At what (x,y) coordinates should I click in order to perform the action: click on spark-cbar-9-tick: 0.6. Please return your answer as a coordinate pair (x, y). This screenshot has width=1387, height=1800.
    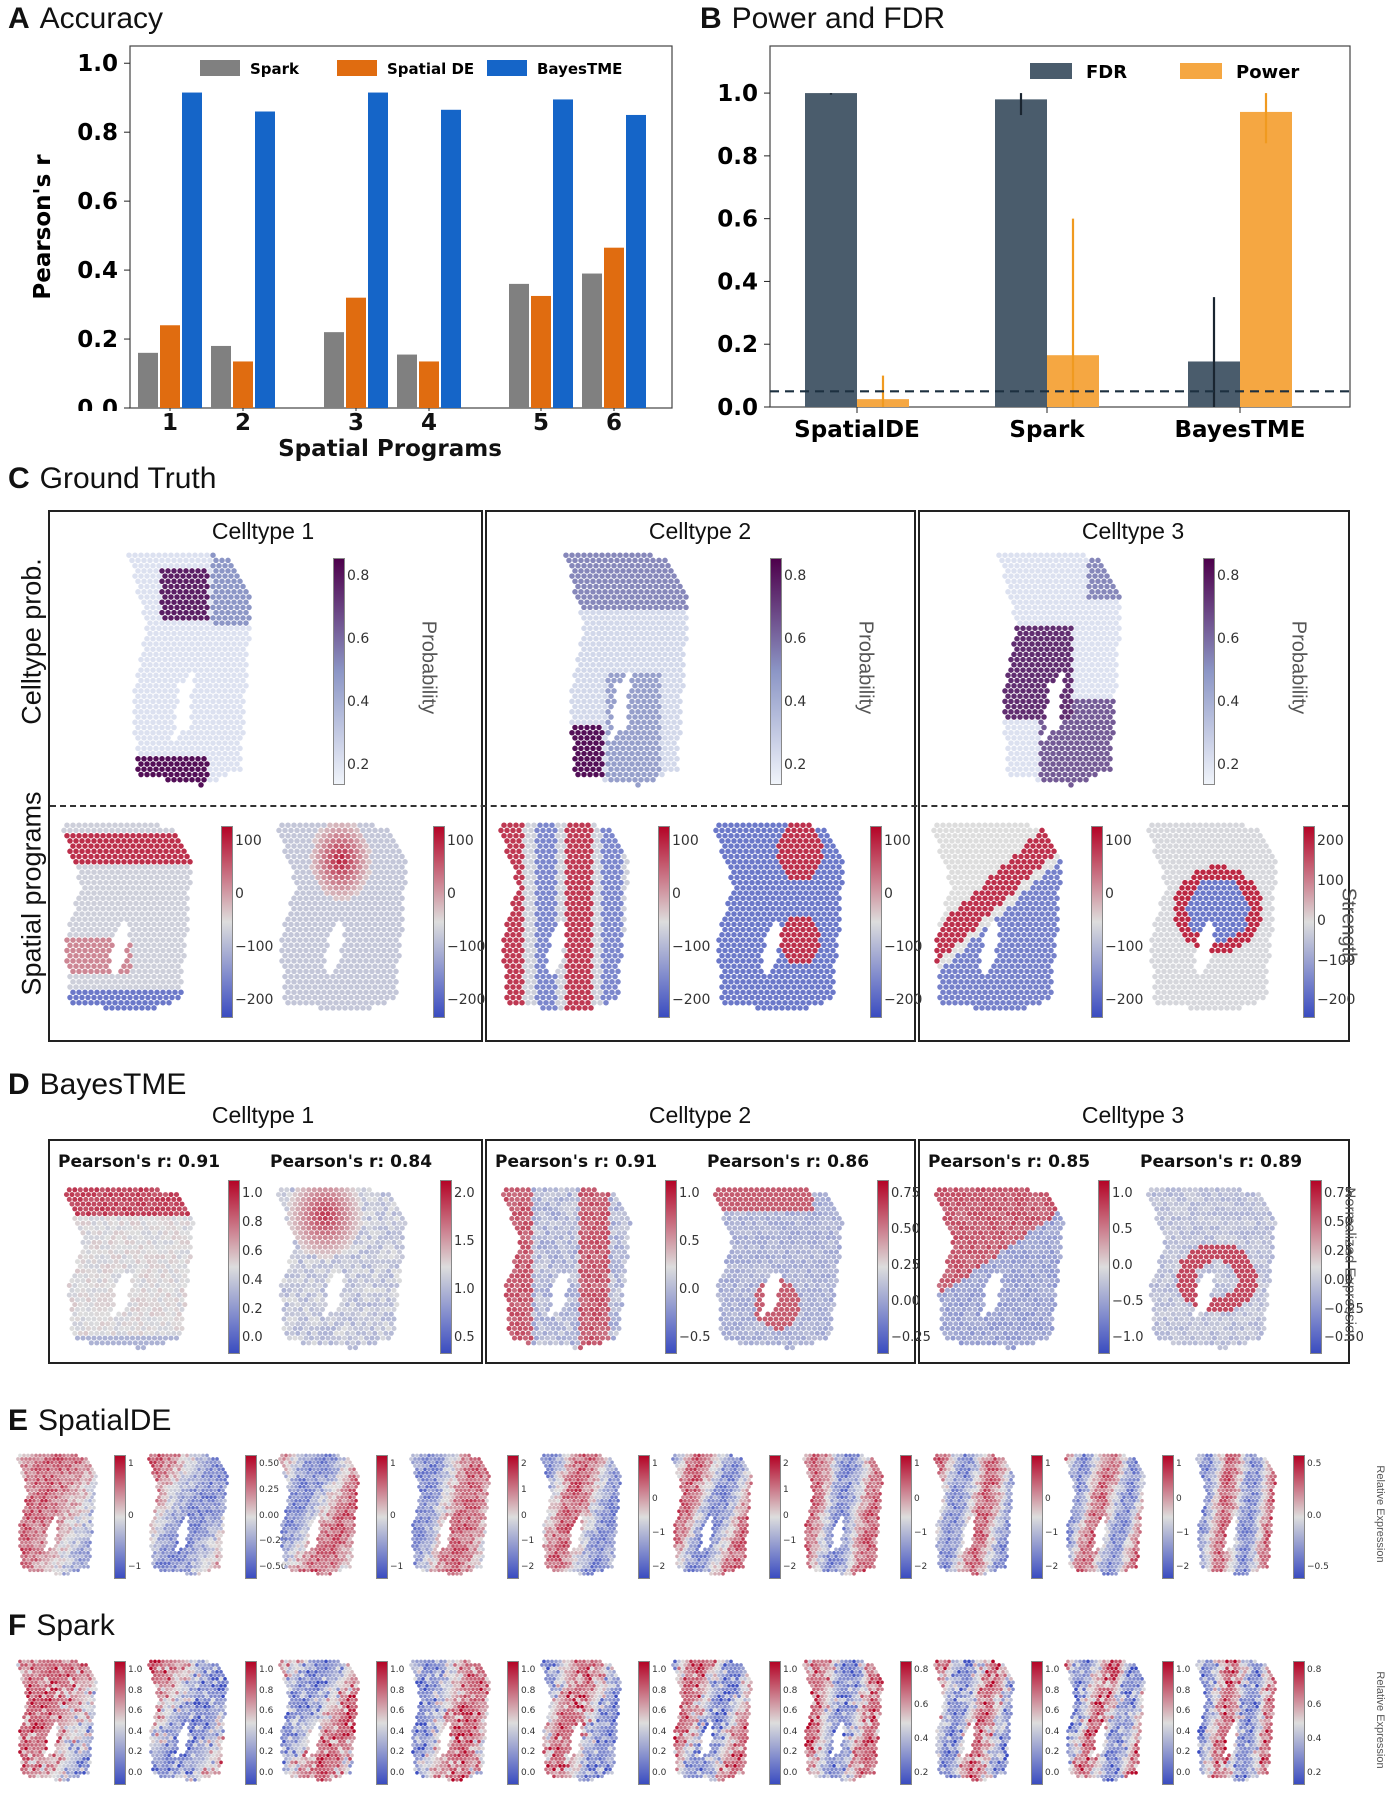
    Looking at the image, I should click on (1183, 1711).